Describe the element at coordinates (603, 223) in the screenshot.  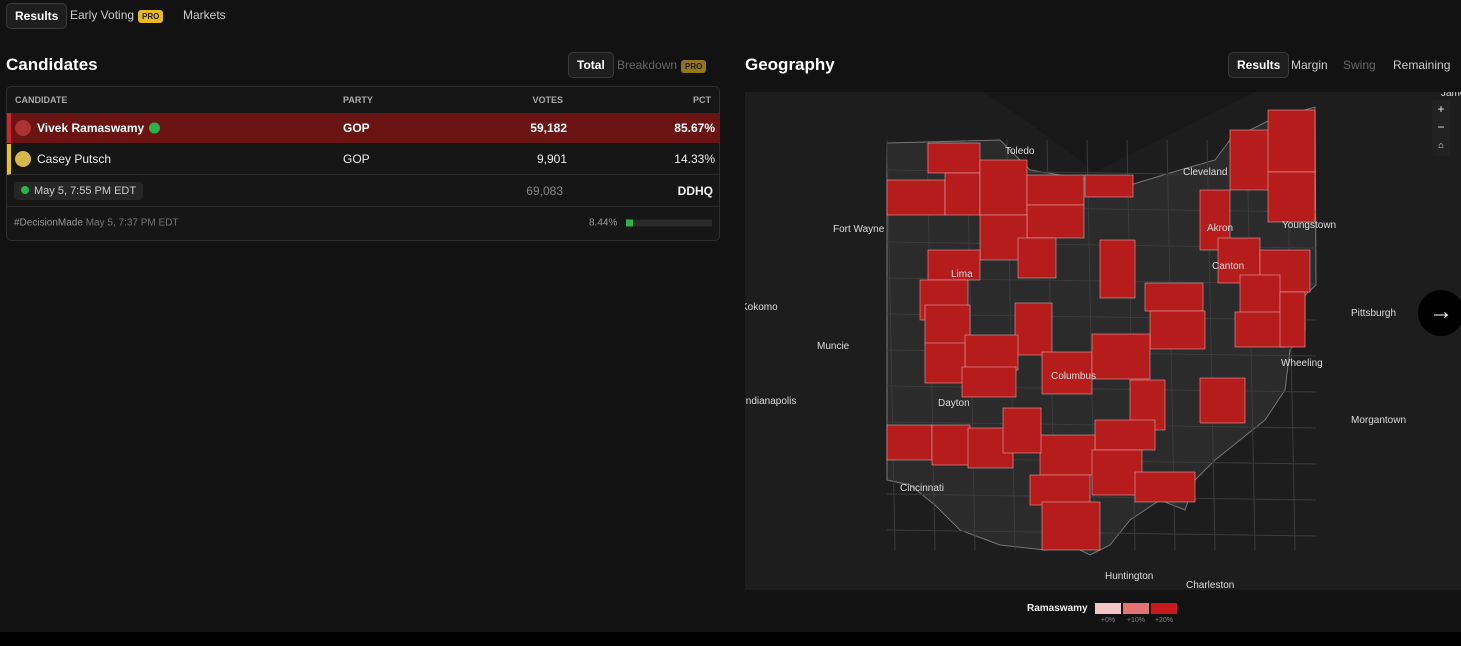
I see `reporting: 8.44%` at that location.